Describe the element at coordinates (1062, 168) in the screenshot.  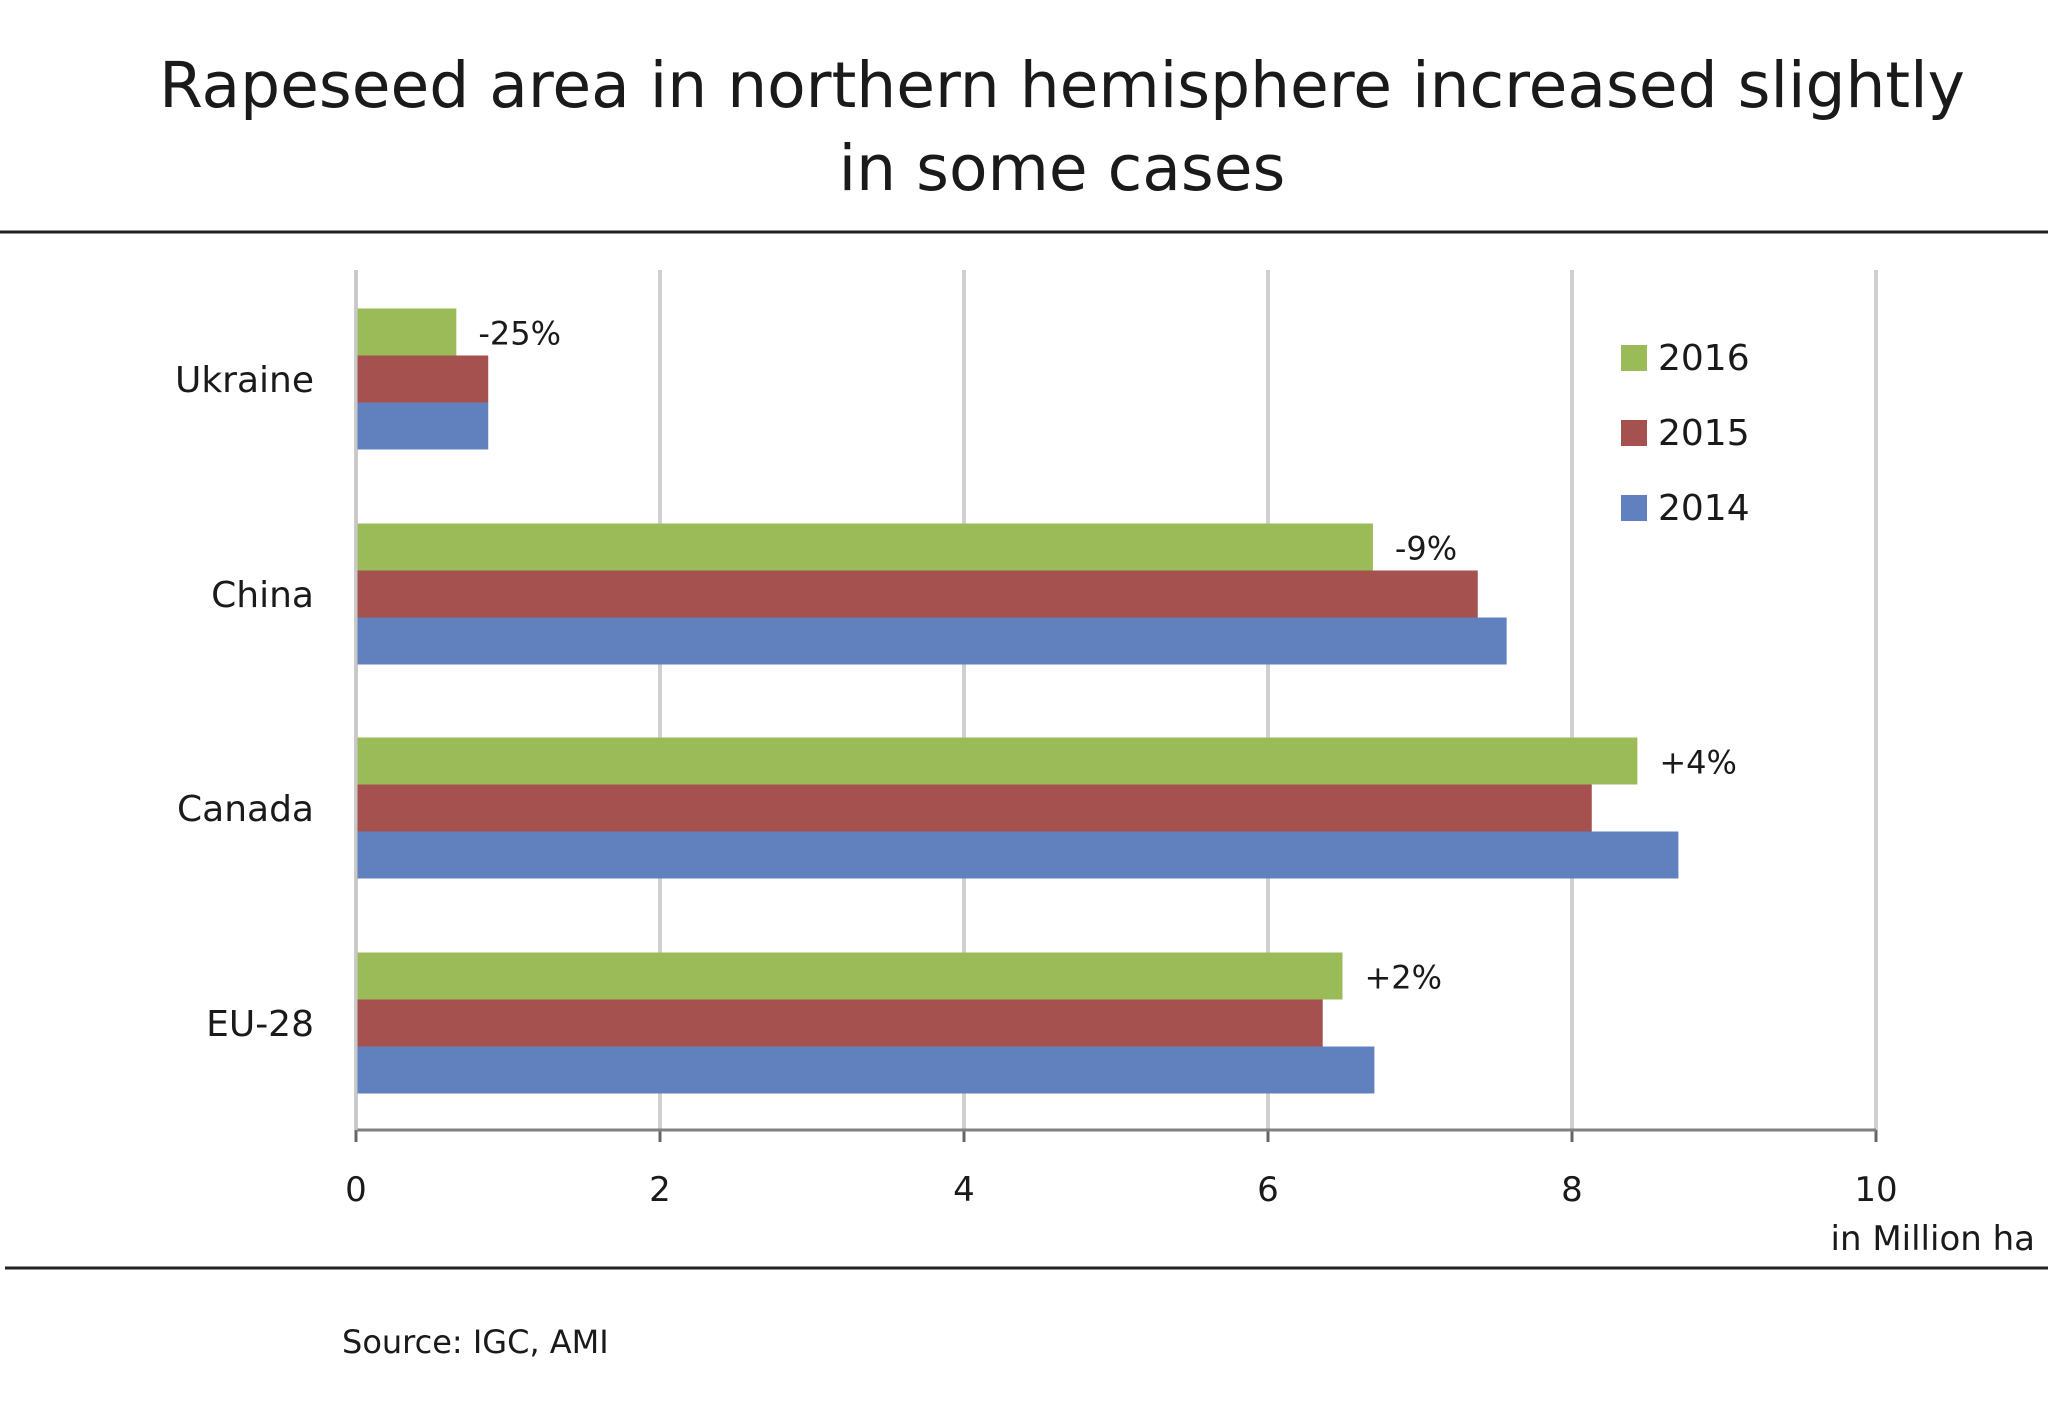
I see `chart-title-line-2: in some cases` at that location.